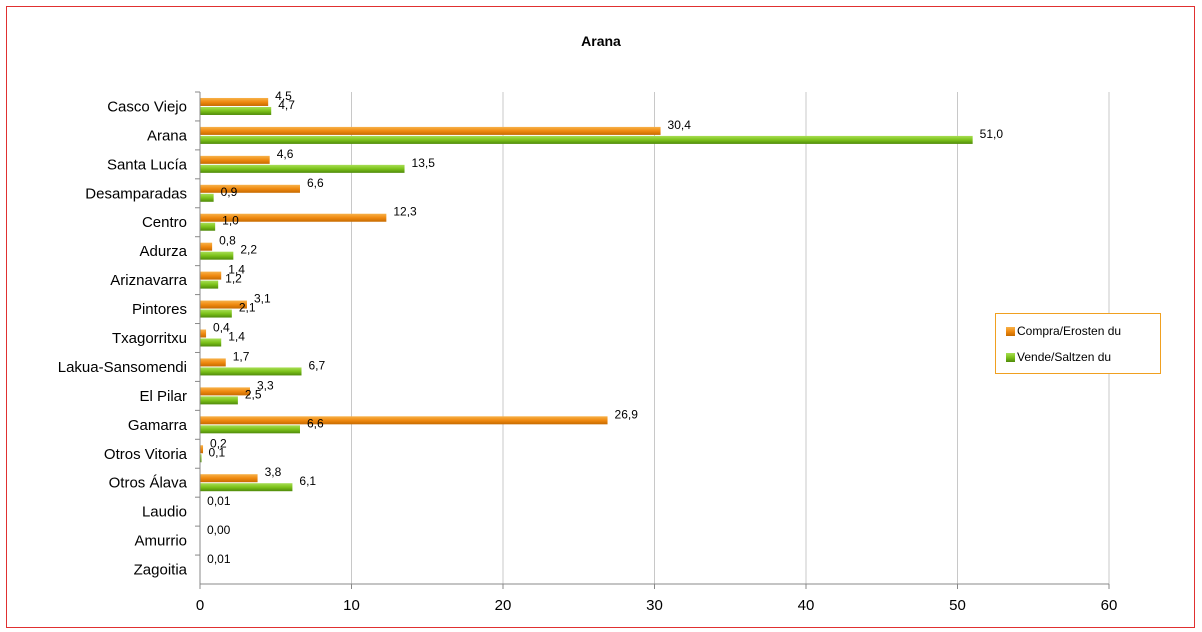 The width and height of the screenshot is (1202, 632). What do you see at coordinates (229, 192) in the screenshot?
I see `data-label: 0,9` at bounding box center [229, 192].